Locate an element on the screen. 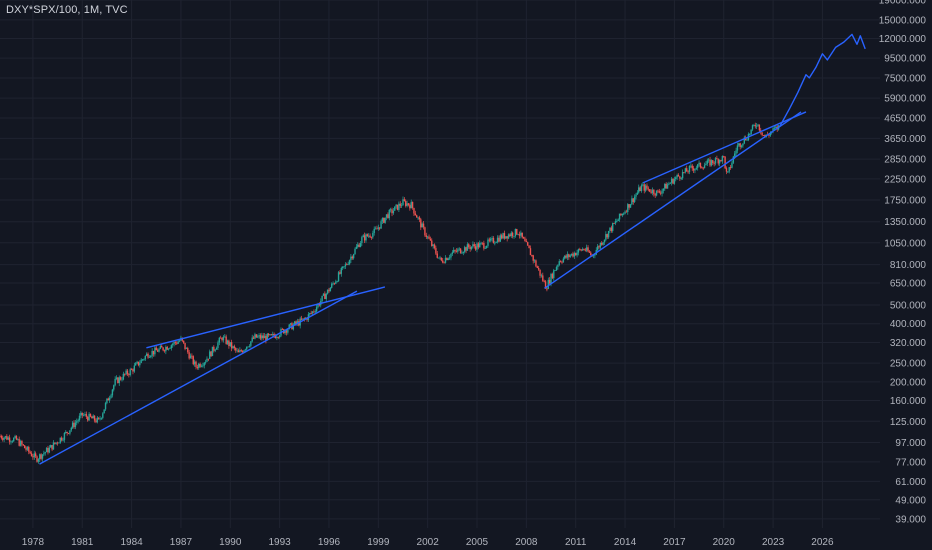  y-tick-label: 250.000 is located at coordinates (908, 364).